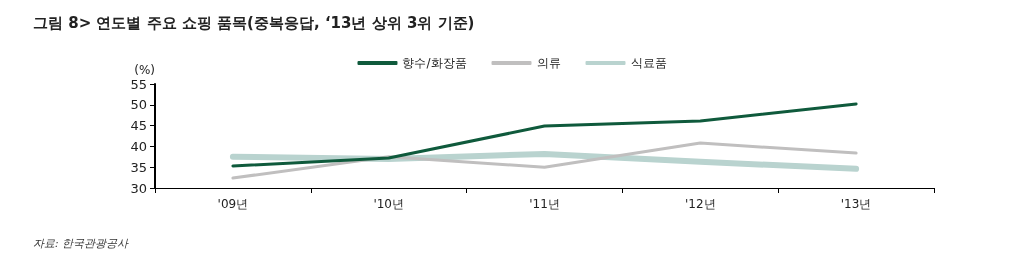  What do you see at coordinates (544, 160) in the screenshot?
I see `line-series` at bounding box center [544, 160].